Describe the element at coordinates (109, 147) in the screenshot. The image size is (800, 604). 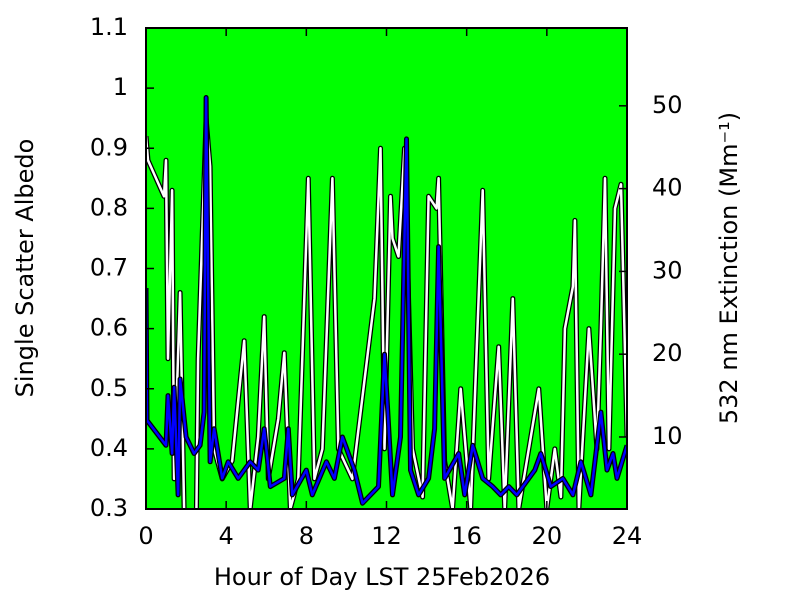
I see `y-tick-label: 0.9` at that location.